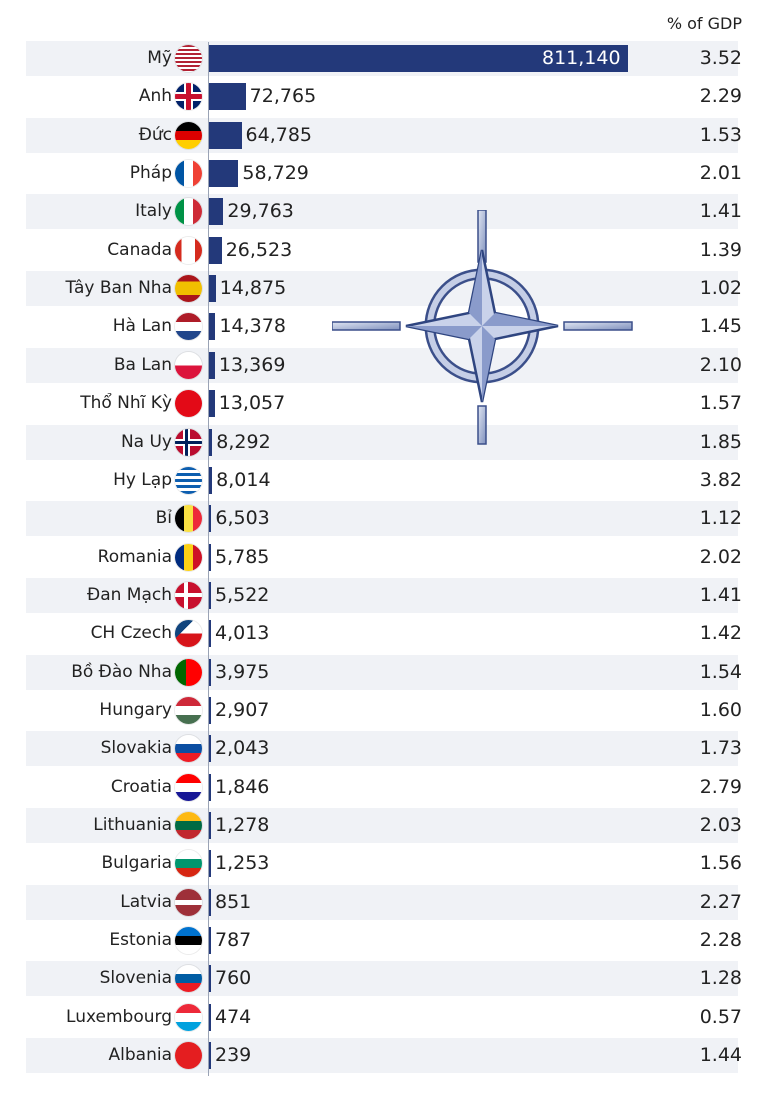 The image size is (758, 1093). What do you see at coordinates (142, 364) in the screenshot?
I see `country-label: Ba Lan` at bounding box center [142, 364].